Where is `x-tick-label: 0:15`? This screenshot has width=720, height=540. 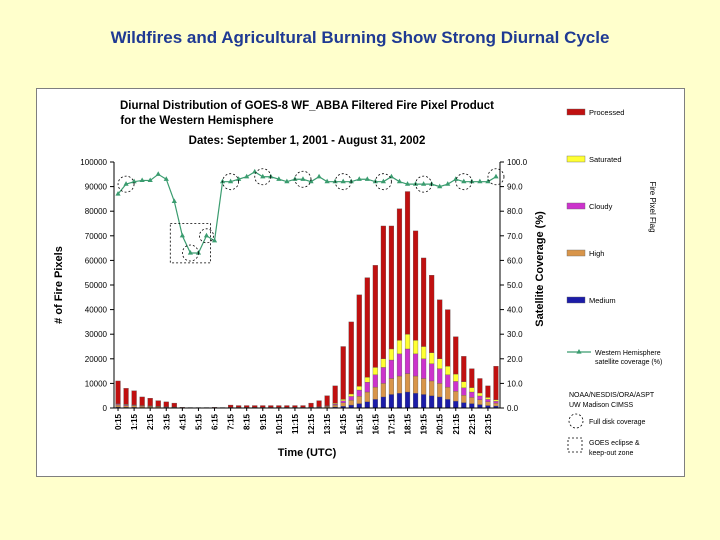
x-tick-label: 0:15 is located at coordinates (118, 421).